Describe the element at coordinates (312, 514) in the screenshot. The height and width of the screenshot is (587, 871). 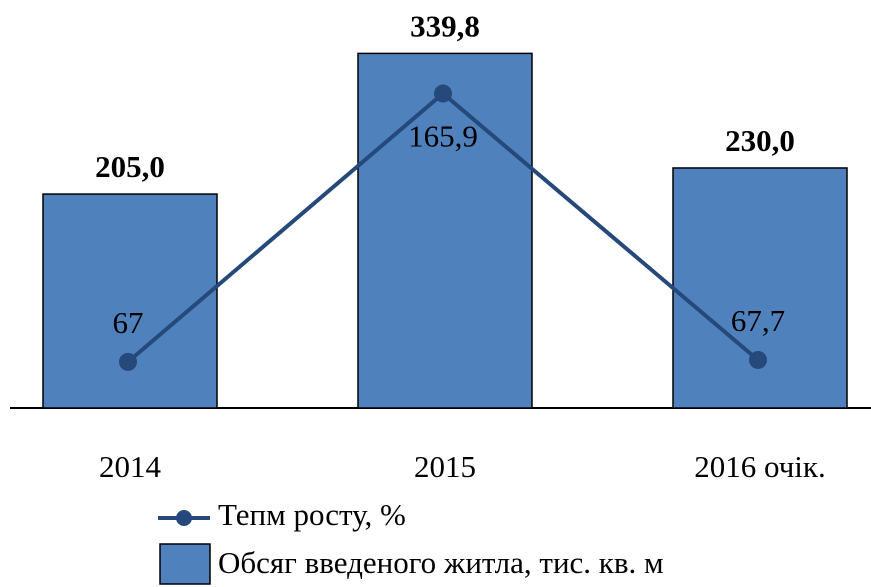
I see `legend-label: Тепм росту, %` at that location.